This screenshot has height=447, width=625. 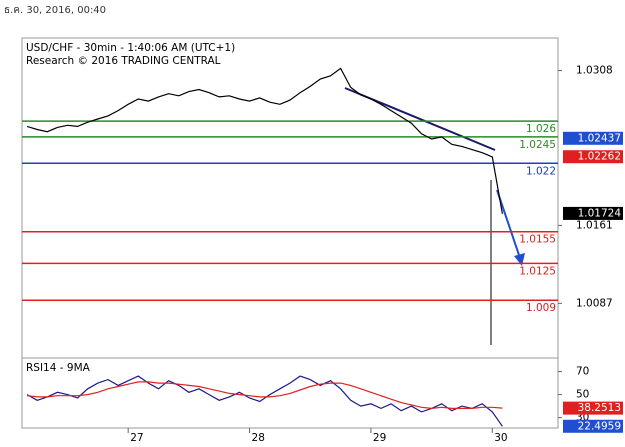 What do you see at coordinates (541, 129) in the screenshot?
I see `level-label: 1.026` at bounding box center [541, 129].